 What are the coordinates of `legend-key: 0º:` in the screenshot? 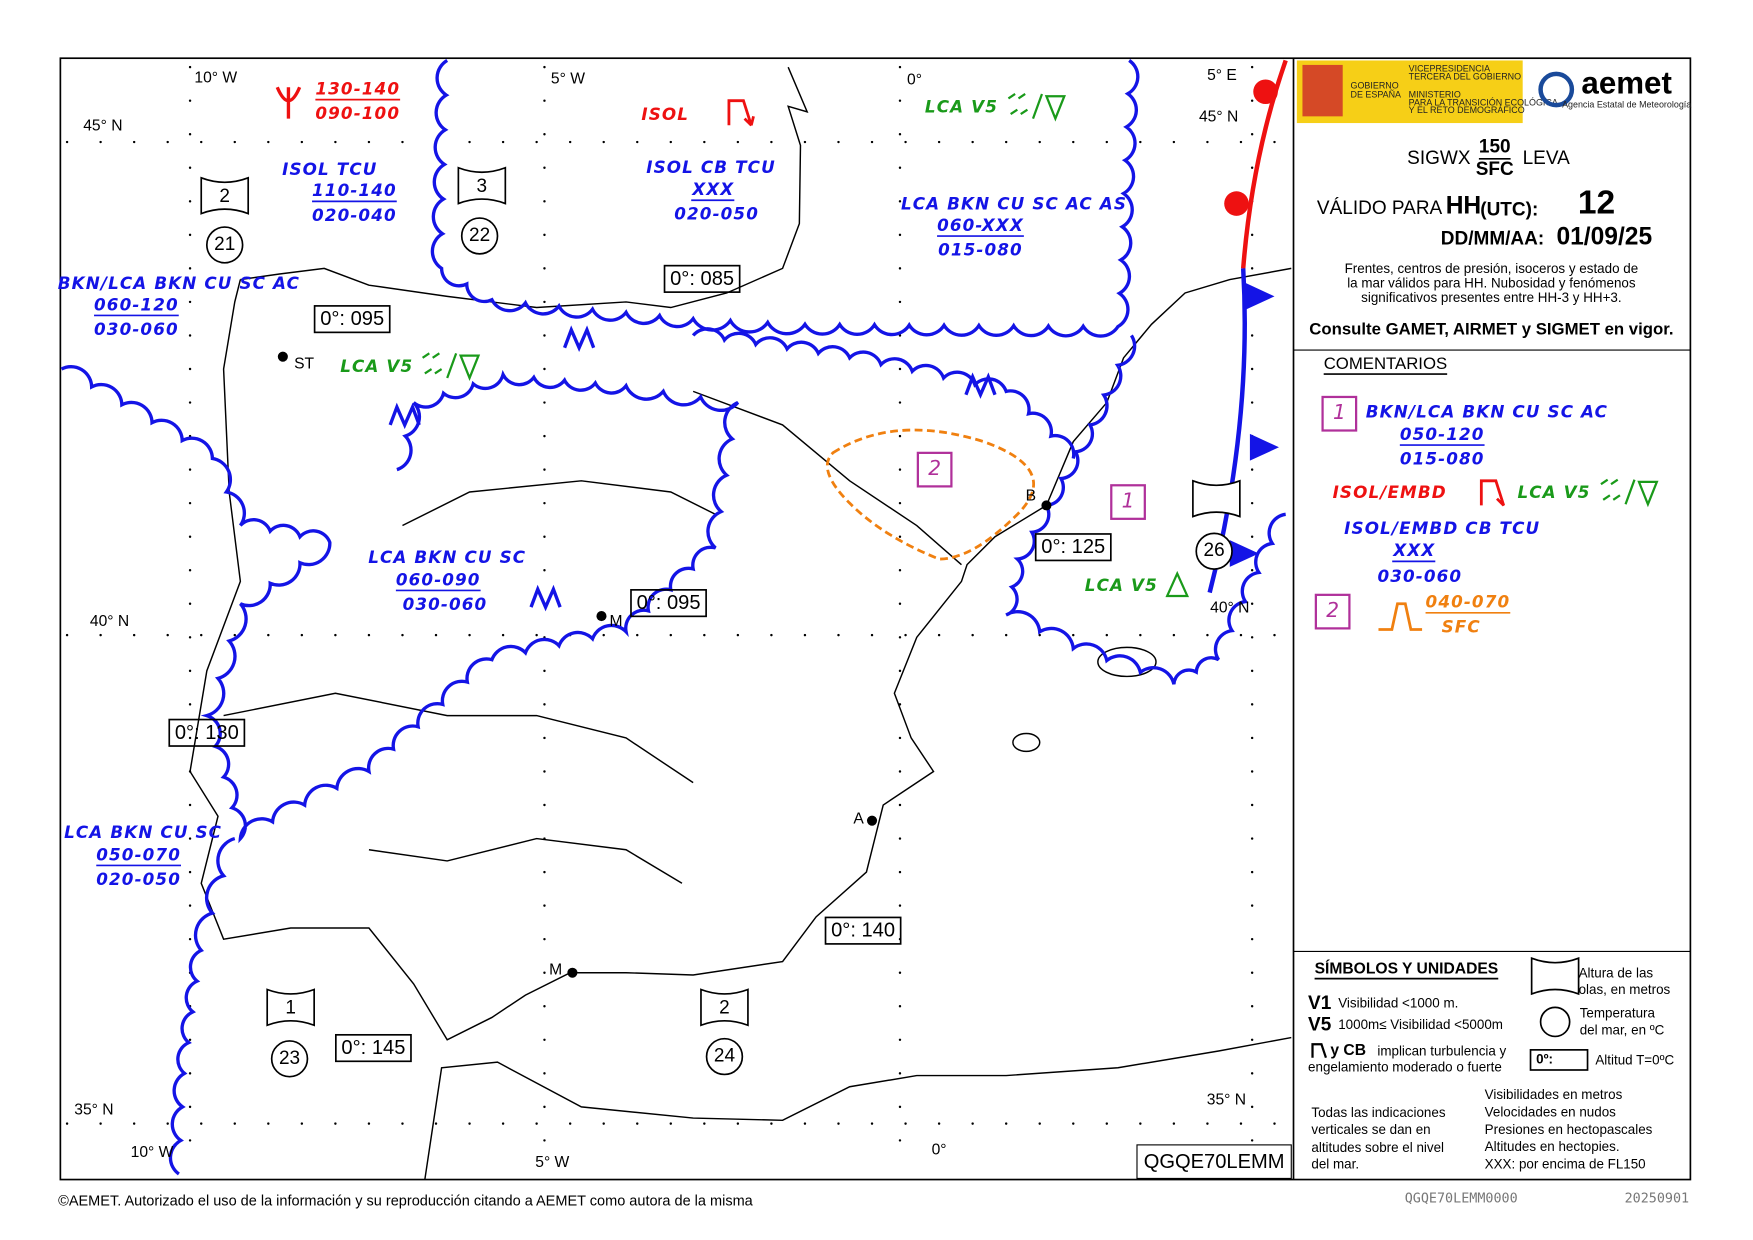 It's located at (1544, 1058).